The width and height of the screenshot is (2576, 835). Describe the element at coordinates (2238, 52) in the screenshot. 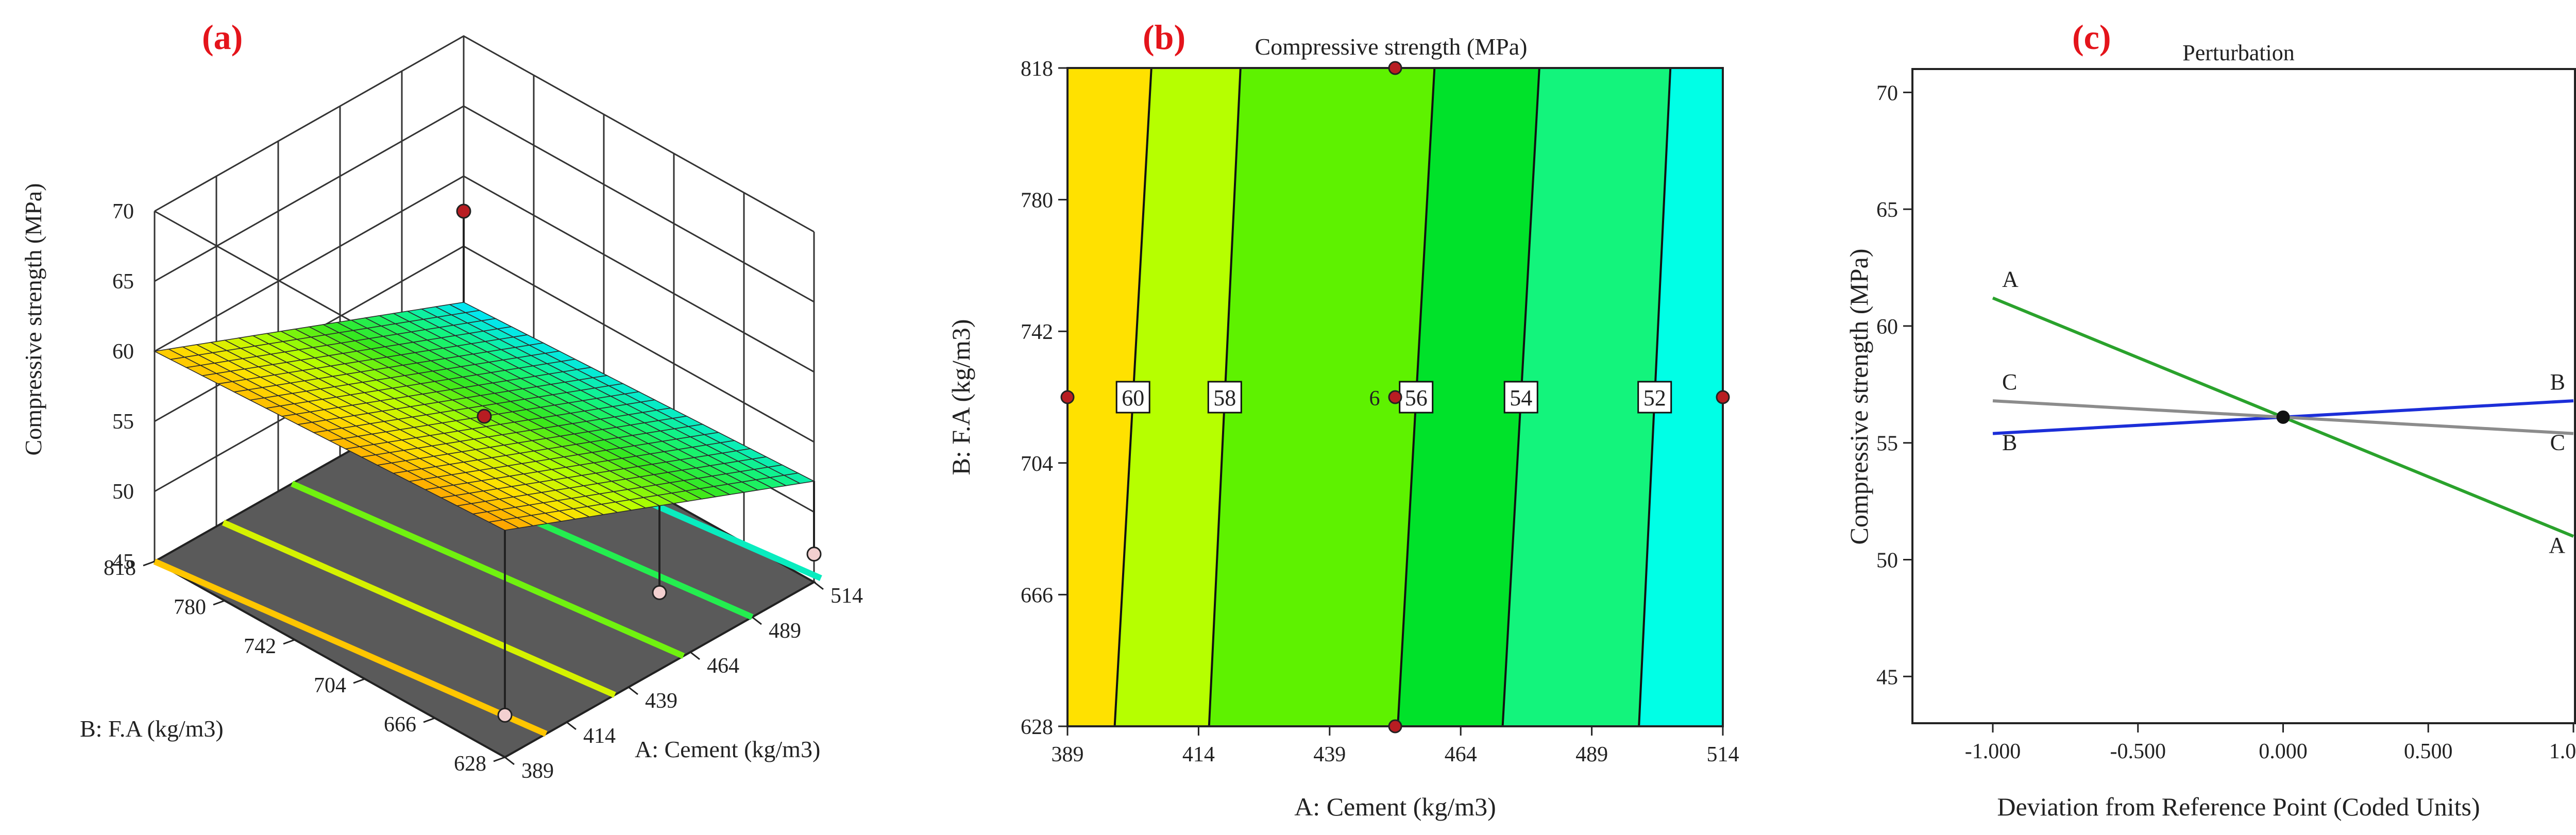

I see `perturbation-title: Perturbation` at that location.